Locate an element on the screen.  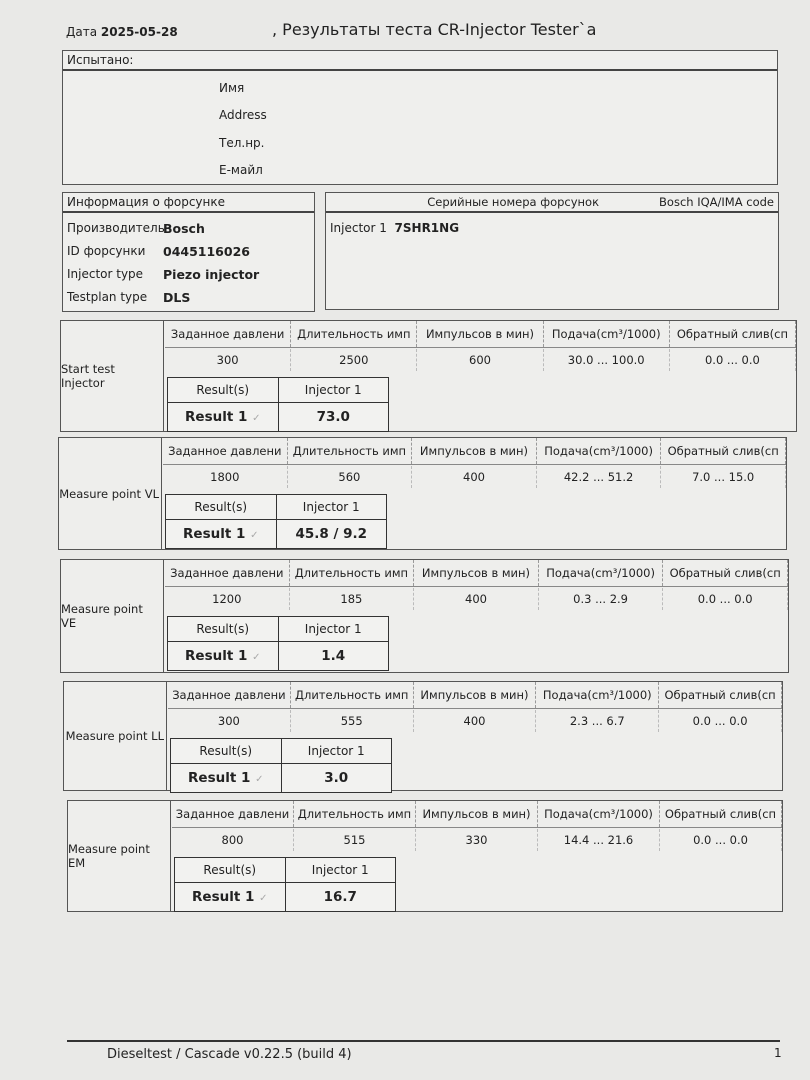
parameter-value: 7.0 ... 15.0 is located at coordinates (723, 477).